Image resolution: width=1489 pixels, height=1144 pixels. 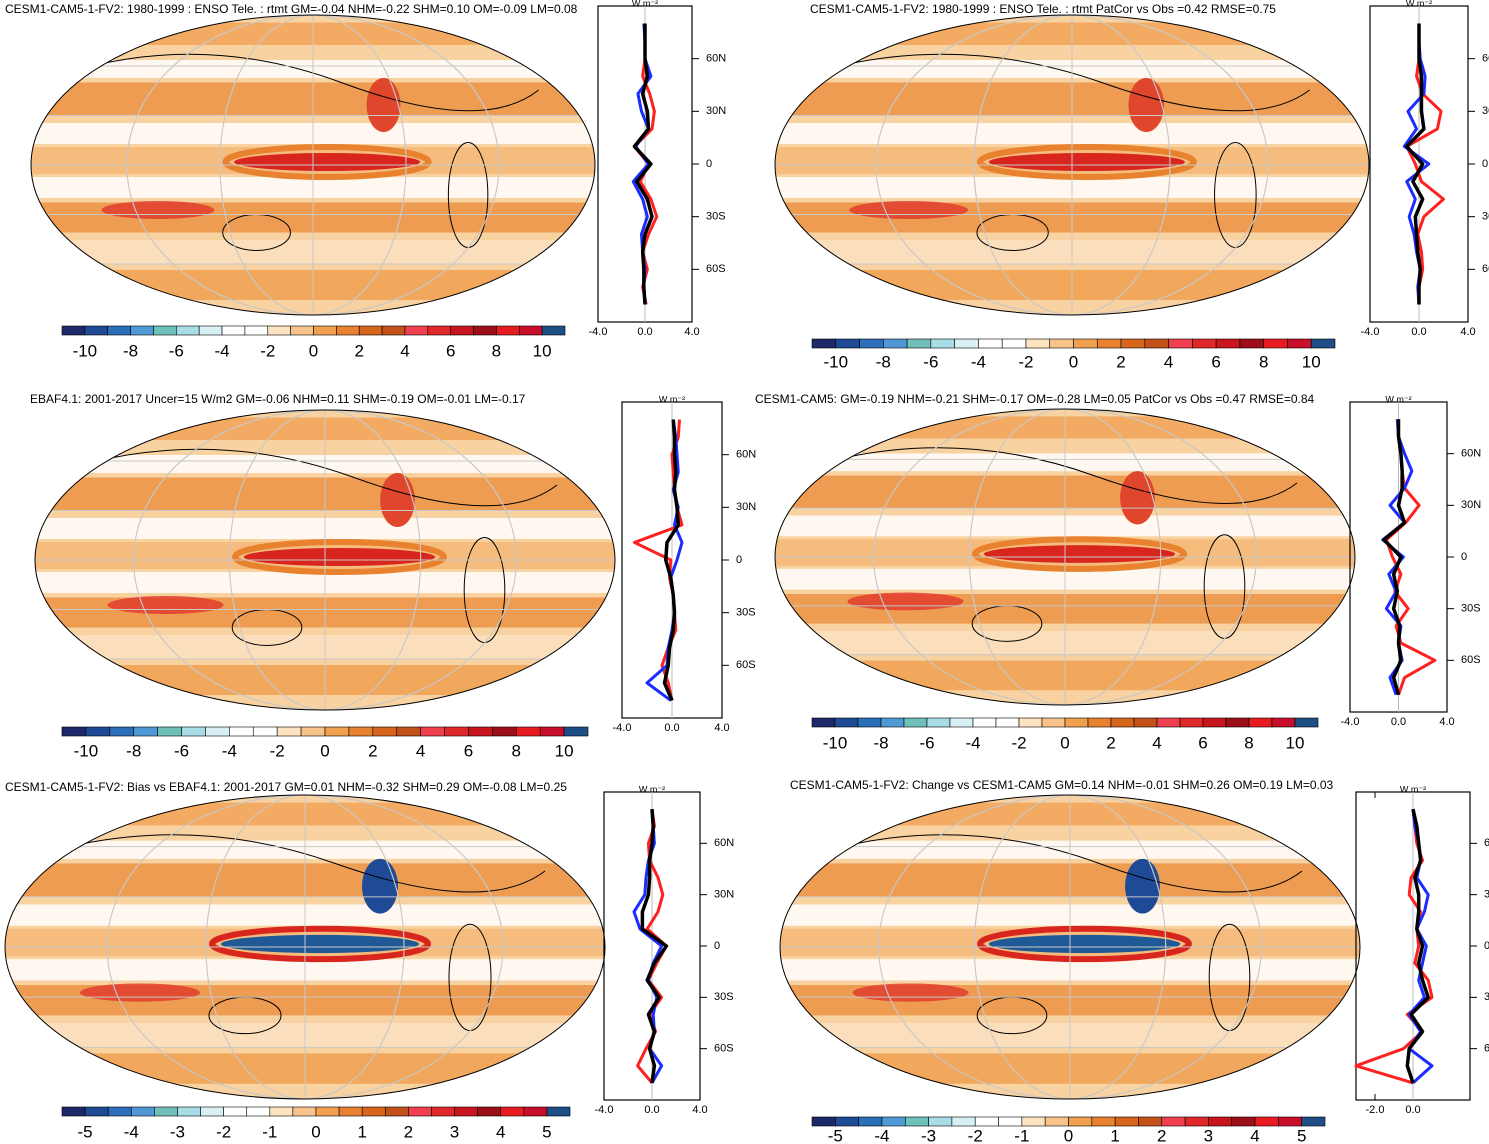 What do you see at coordinates (716, 217) in the screenshot?
I see `y-tick-label: 30S` at bounding box center [716, 217].